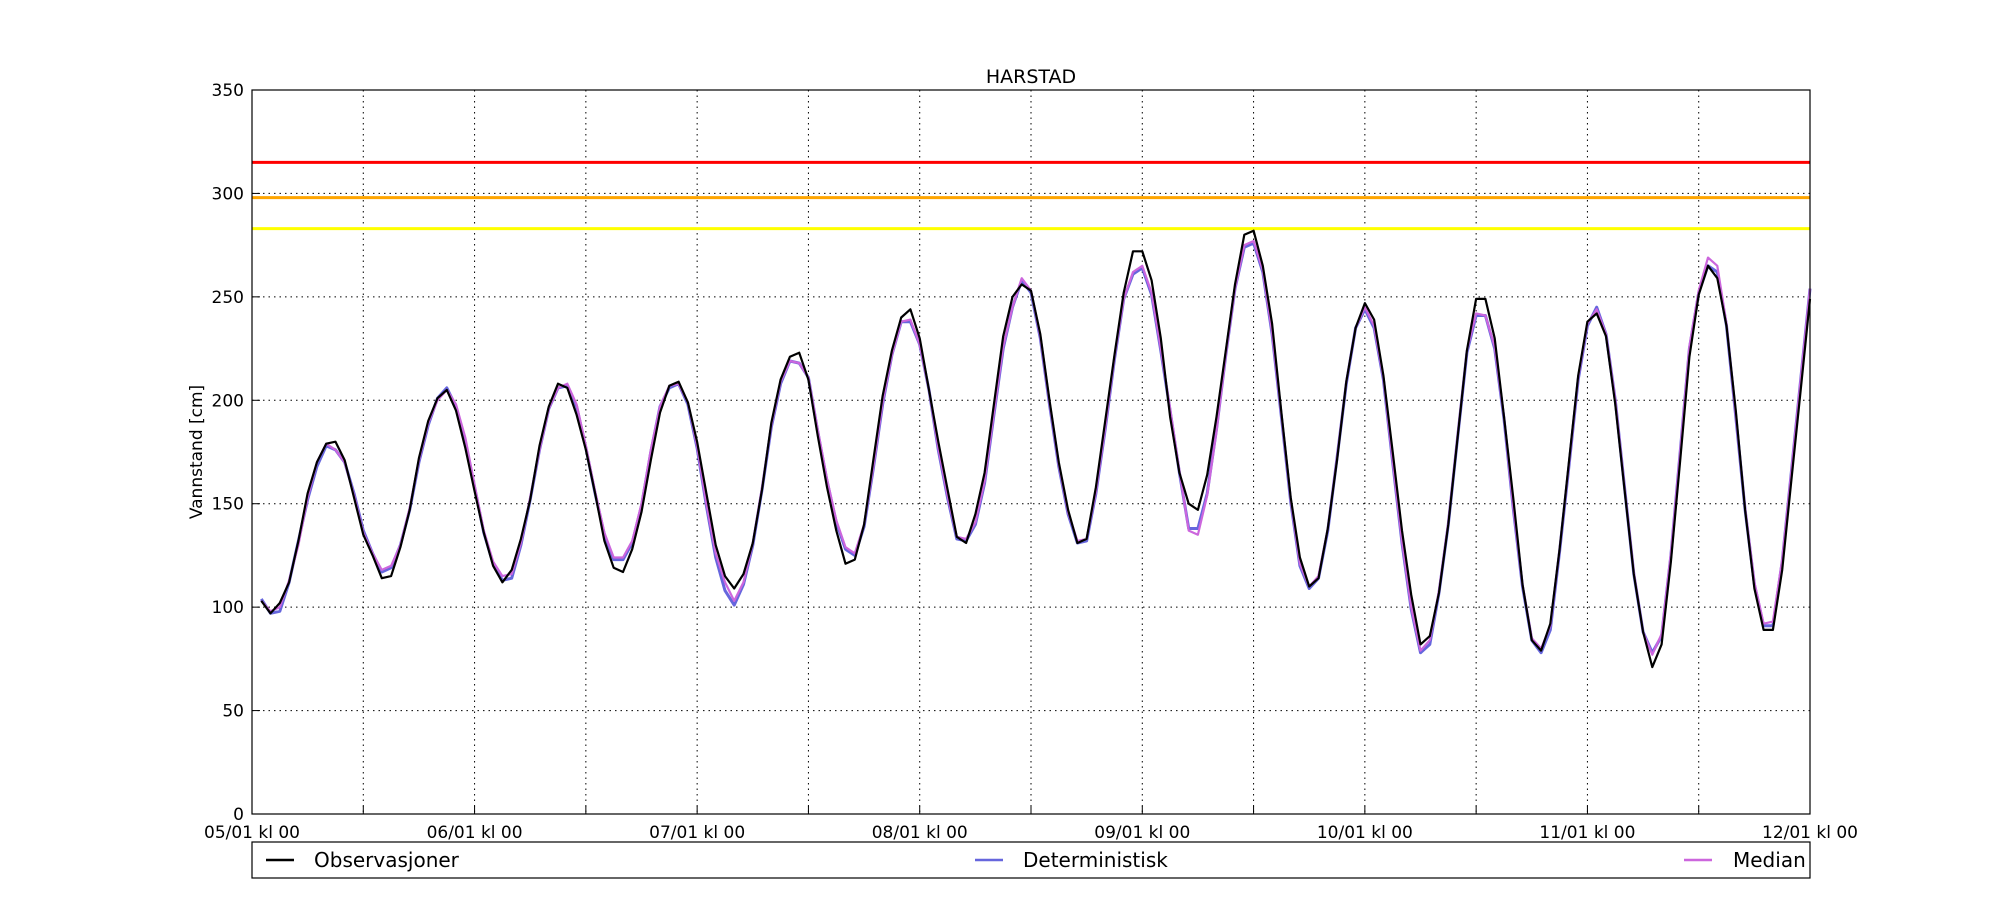  Describe the element at coordinates (1031, 77) in the screenshot. I see `chart-title: HARSTAD` at that location.